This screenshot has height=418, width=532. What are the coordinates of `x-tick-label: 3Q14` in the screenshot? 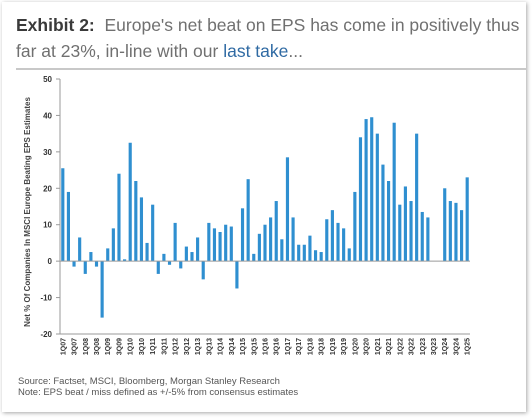 It's located at (232, 346).